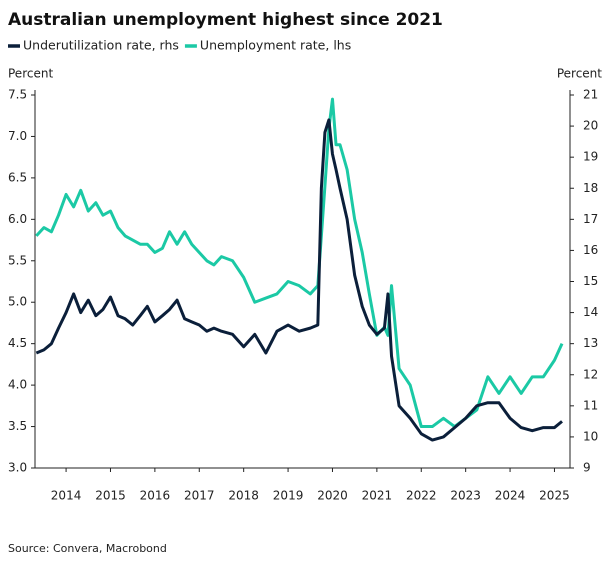 This screenshot has height=567, width=612. What do you see at coordinates (17, 95) in the screenshot?
I see `y-tick-label: 7.5` at bounding box center [17, 95].